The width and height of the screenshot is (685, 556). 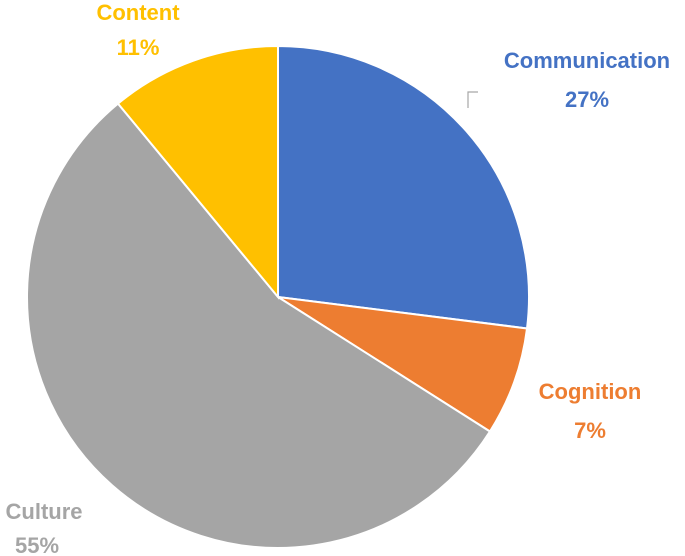 What do you see at coordinates (138, 12) in the screenshot?
I see `slice-label-content-name: Content` at bounding box center [138, 12].